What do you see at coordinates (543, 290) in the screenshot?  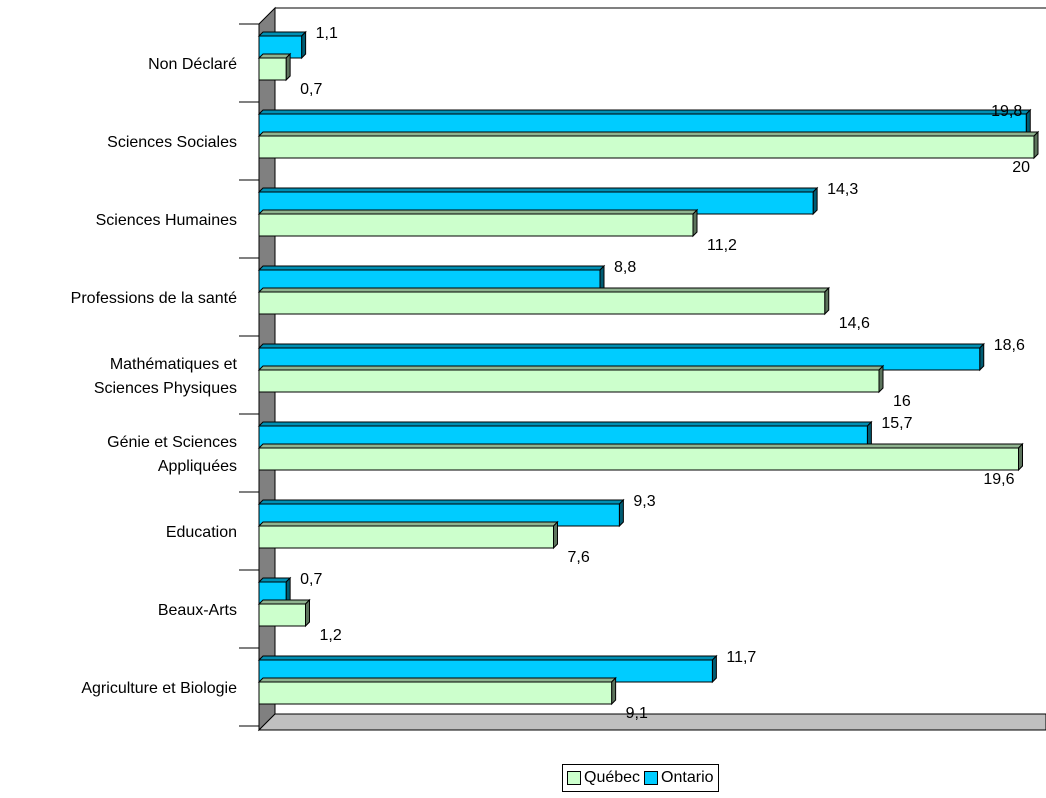 I see `bar-top-quebec-professions-de-la-sante` at bounding box center [543, 290].